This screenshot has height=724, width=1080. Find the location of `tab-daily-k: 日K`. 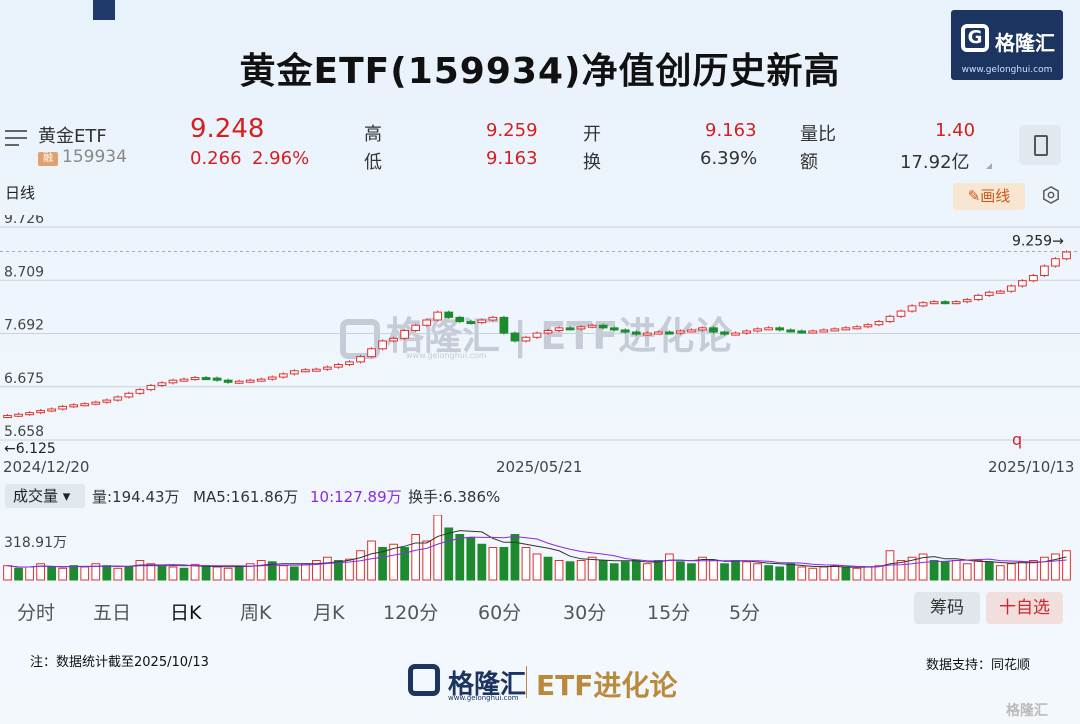

tab-daily-k: 日K is located at coordinates (186, 613).